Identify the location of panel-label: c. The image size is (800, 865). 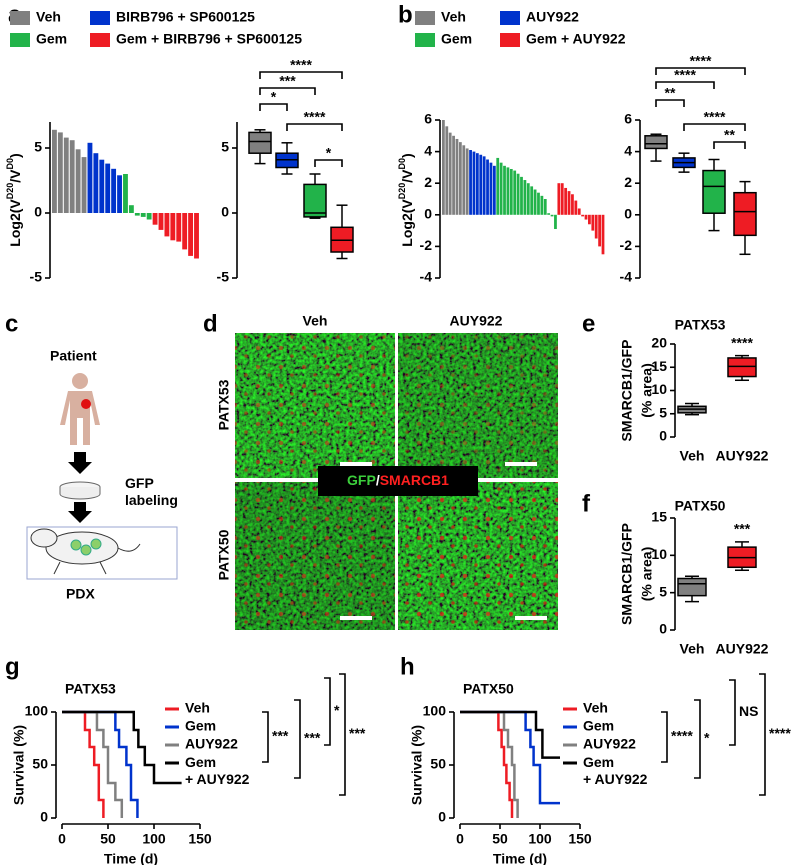
(11, 323).